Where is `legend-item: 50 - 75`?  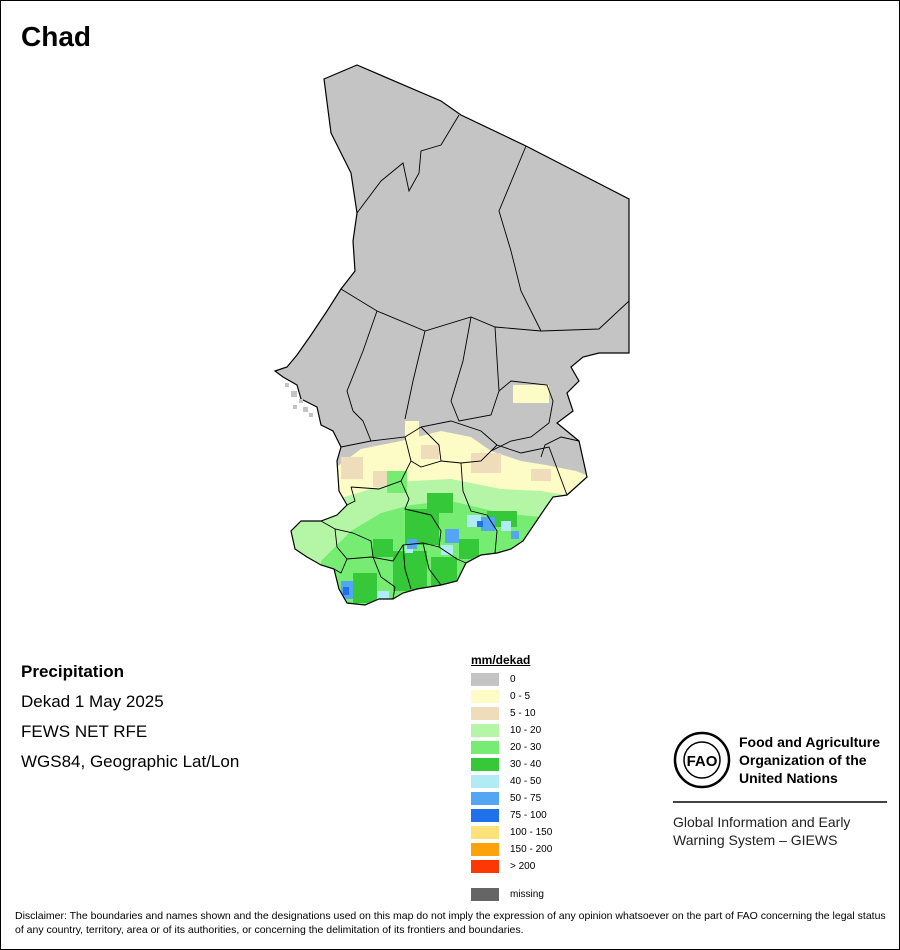 legend-item: 50 - 75 is located at coordinates (511, 798).